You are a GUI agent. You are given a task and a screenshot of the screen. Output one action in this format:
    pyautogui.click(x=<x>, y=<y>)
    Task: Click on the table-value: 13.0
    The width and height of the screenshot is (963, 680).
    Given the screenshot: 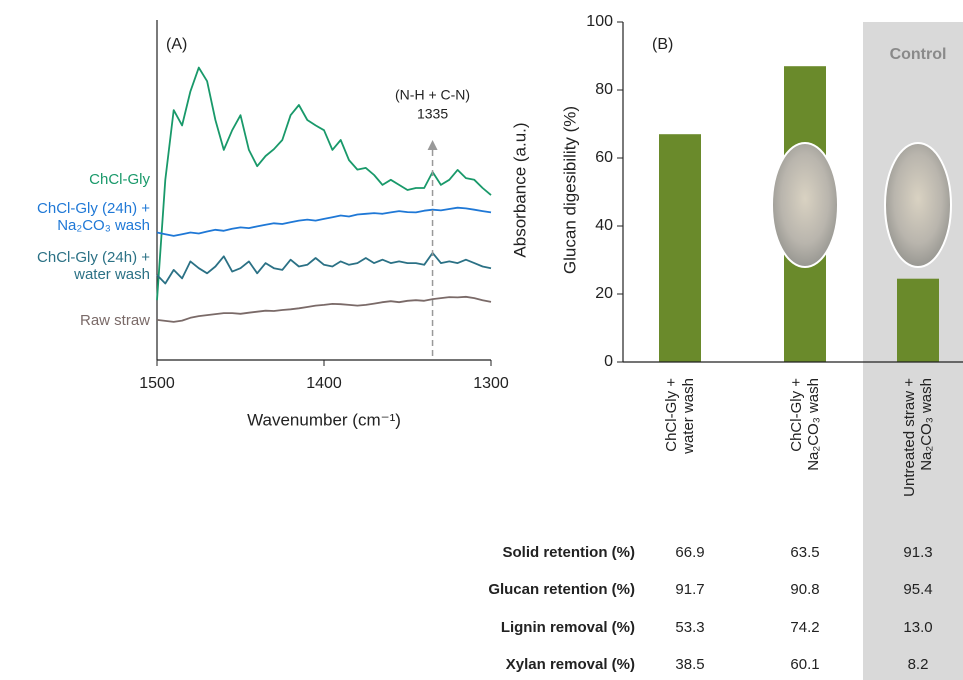 What is the action you would take?
    pyautogui.click(x=918, y=627)
    